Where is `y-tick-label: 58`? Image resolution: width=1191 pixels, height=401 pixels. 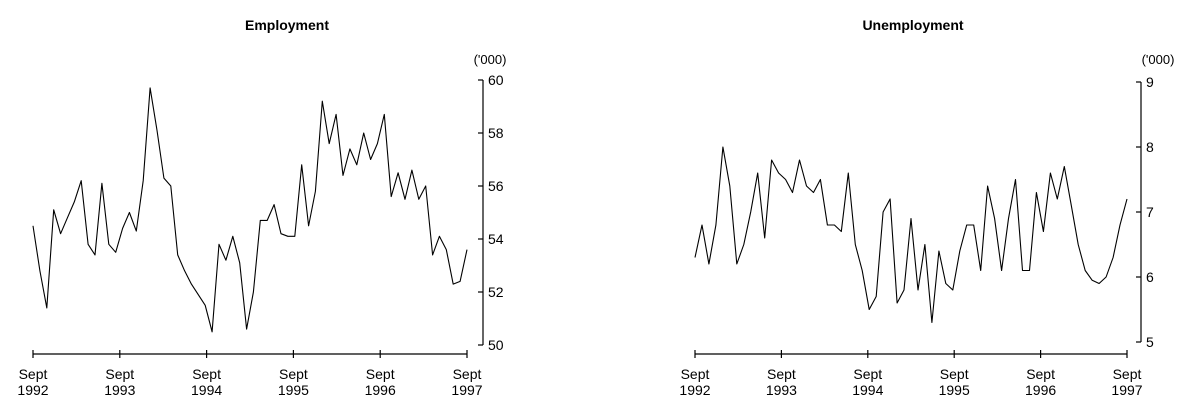
y-tick-label: 58 is located at coordinates (496, 133).